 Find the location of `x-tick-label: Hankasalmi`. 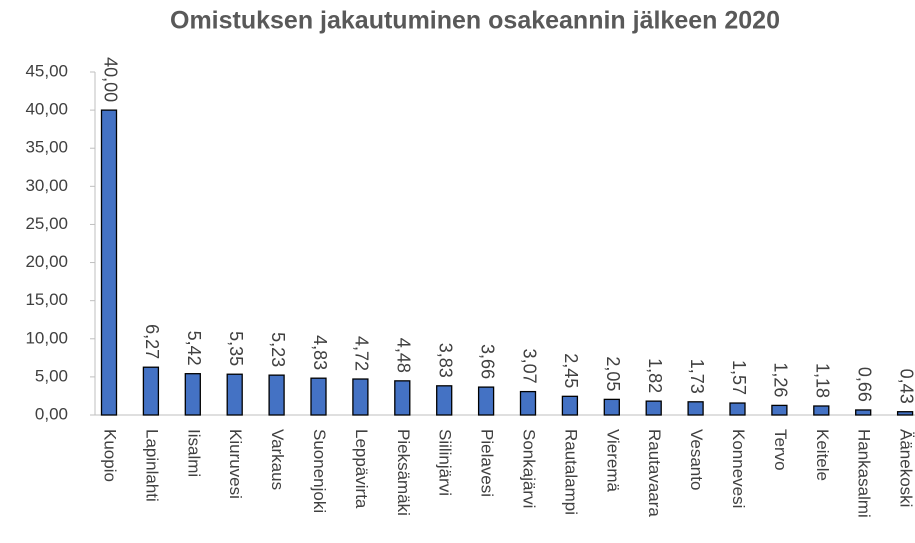

x-tick-label: Hankasalmi is located at coordinates (864, 473).